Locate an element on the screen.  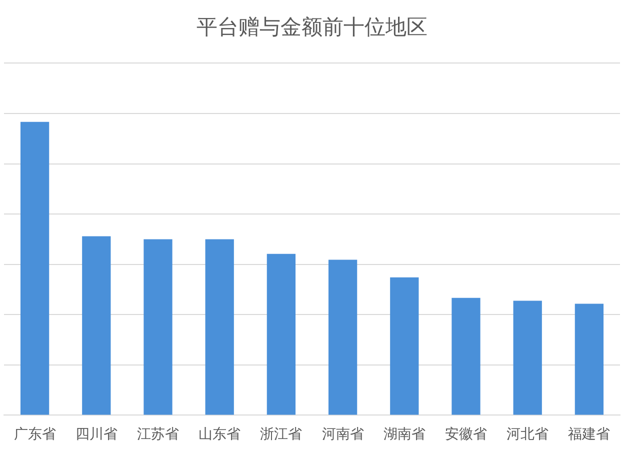
chart-title: 平台赠与金额前十位地区 is located at coordinates (312, 27).